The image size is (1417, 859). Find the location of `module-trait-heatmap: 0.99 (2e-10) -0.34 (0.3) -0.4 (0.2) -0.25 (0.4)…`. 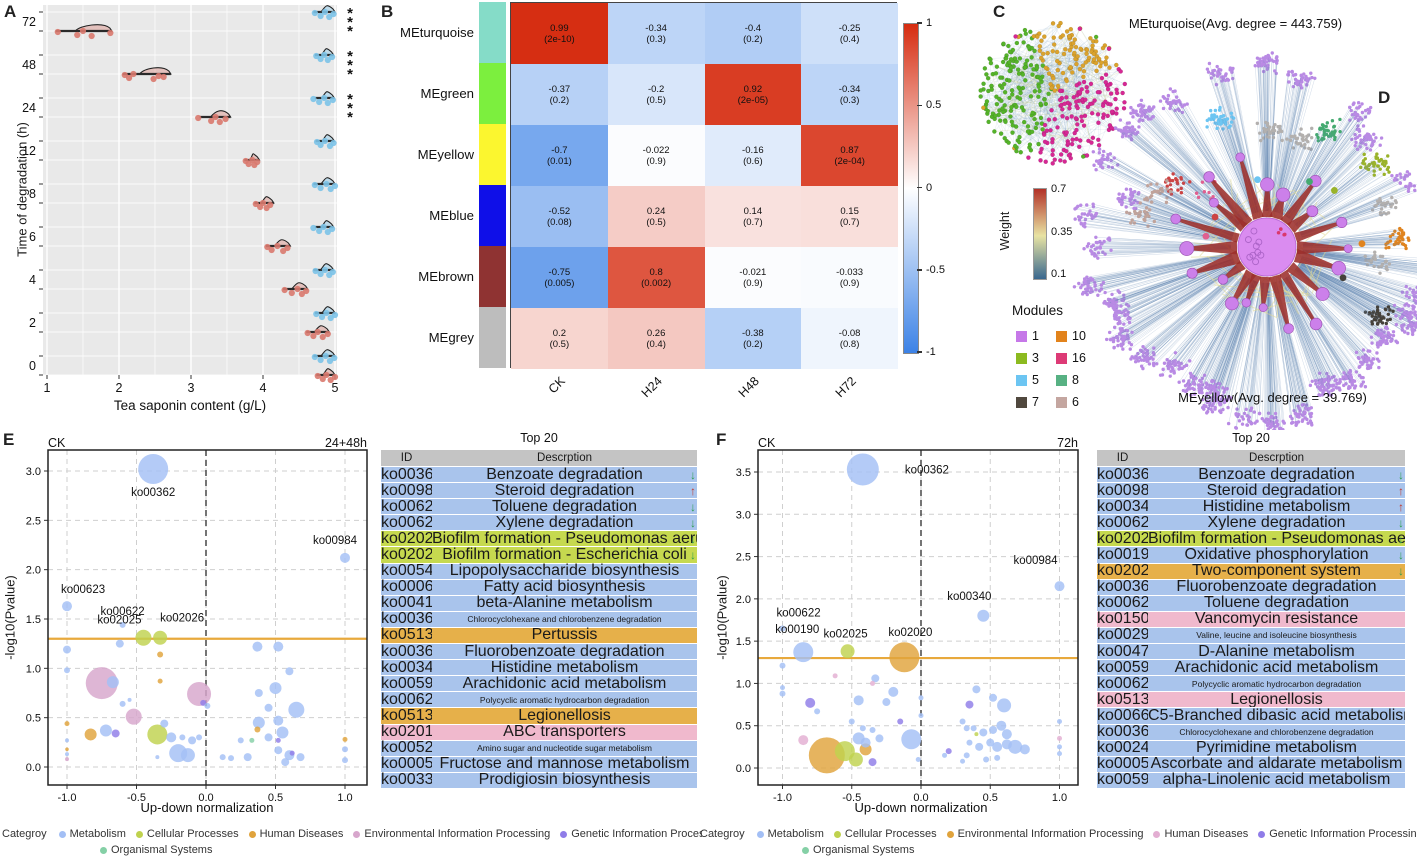

module-trait-heatmap: 0.99 (2e-10) -0.34 (0.3) -0.4 (0.2) -0.25 (0.4)… is located at coordinates (704, 185).